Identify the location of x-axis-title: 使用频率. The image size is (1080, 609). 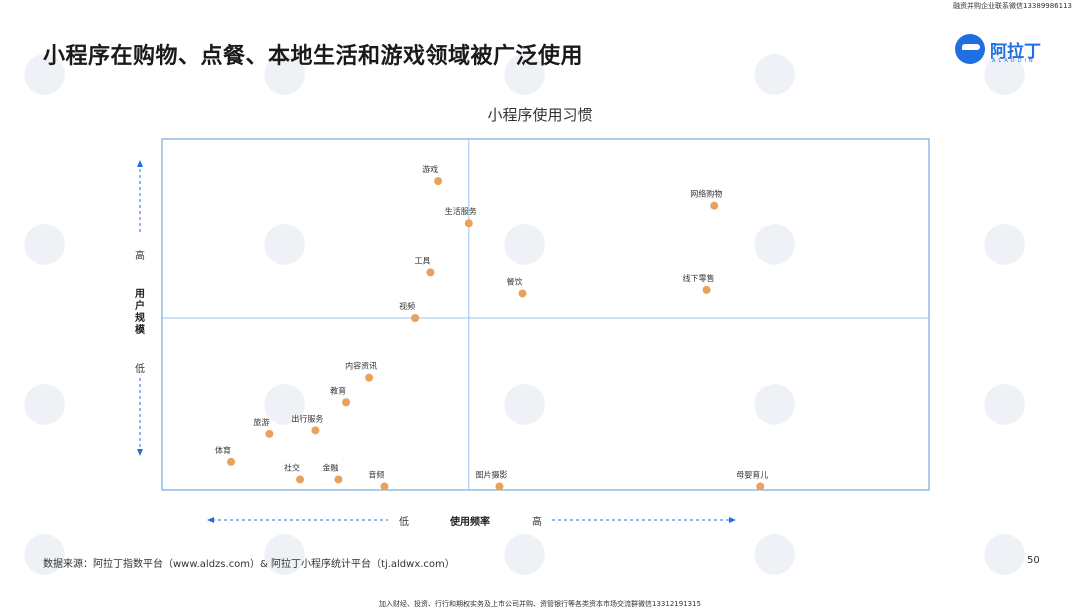
(470, 522).